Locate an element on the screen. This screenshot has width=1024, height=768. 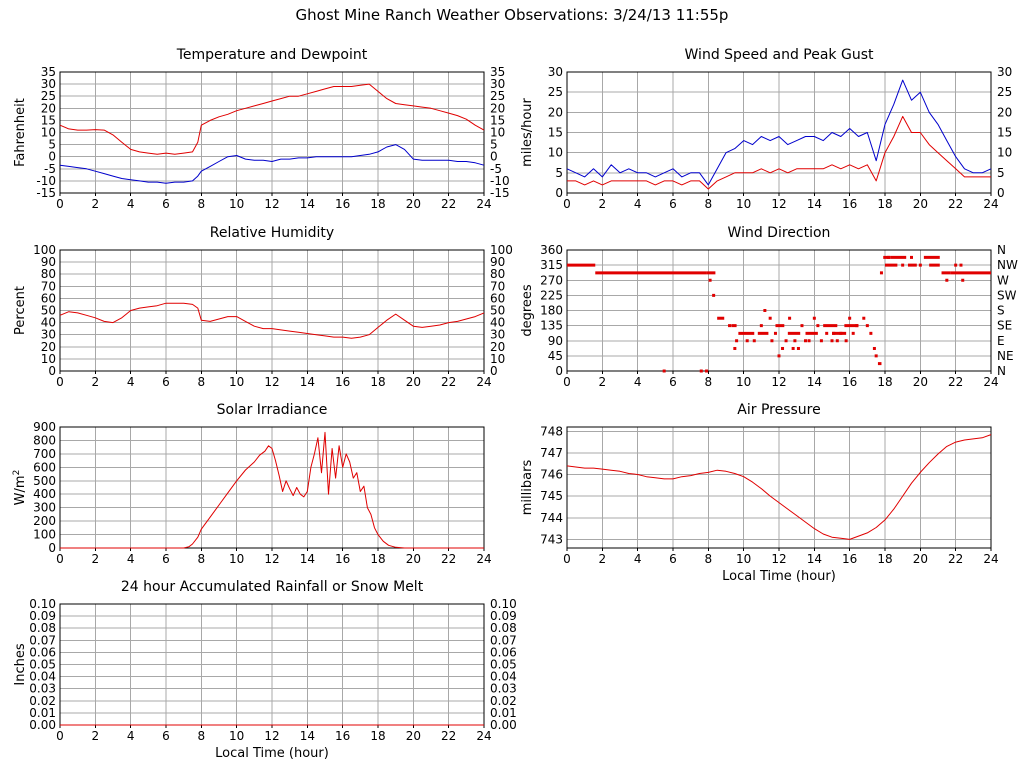
y-tick-label-left: 50 is located at coordinates (48, 311).